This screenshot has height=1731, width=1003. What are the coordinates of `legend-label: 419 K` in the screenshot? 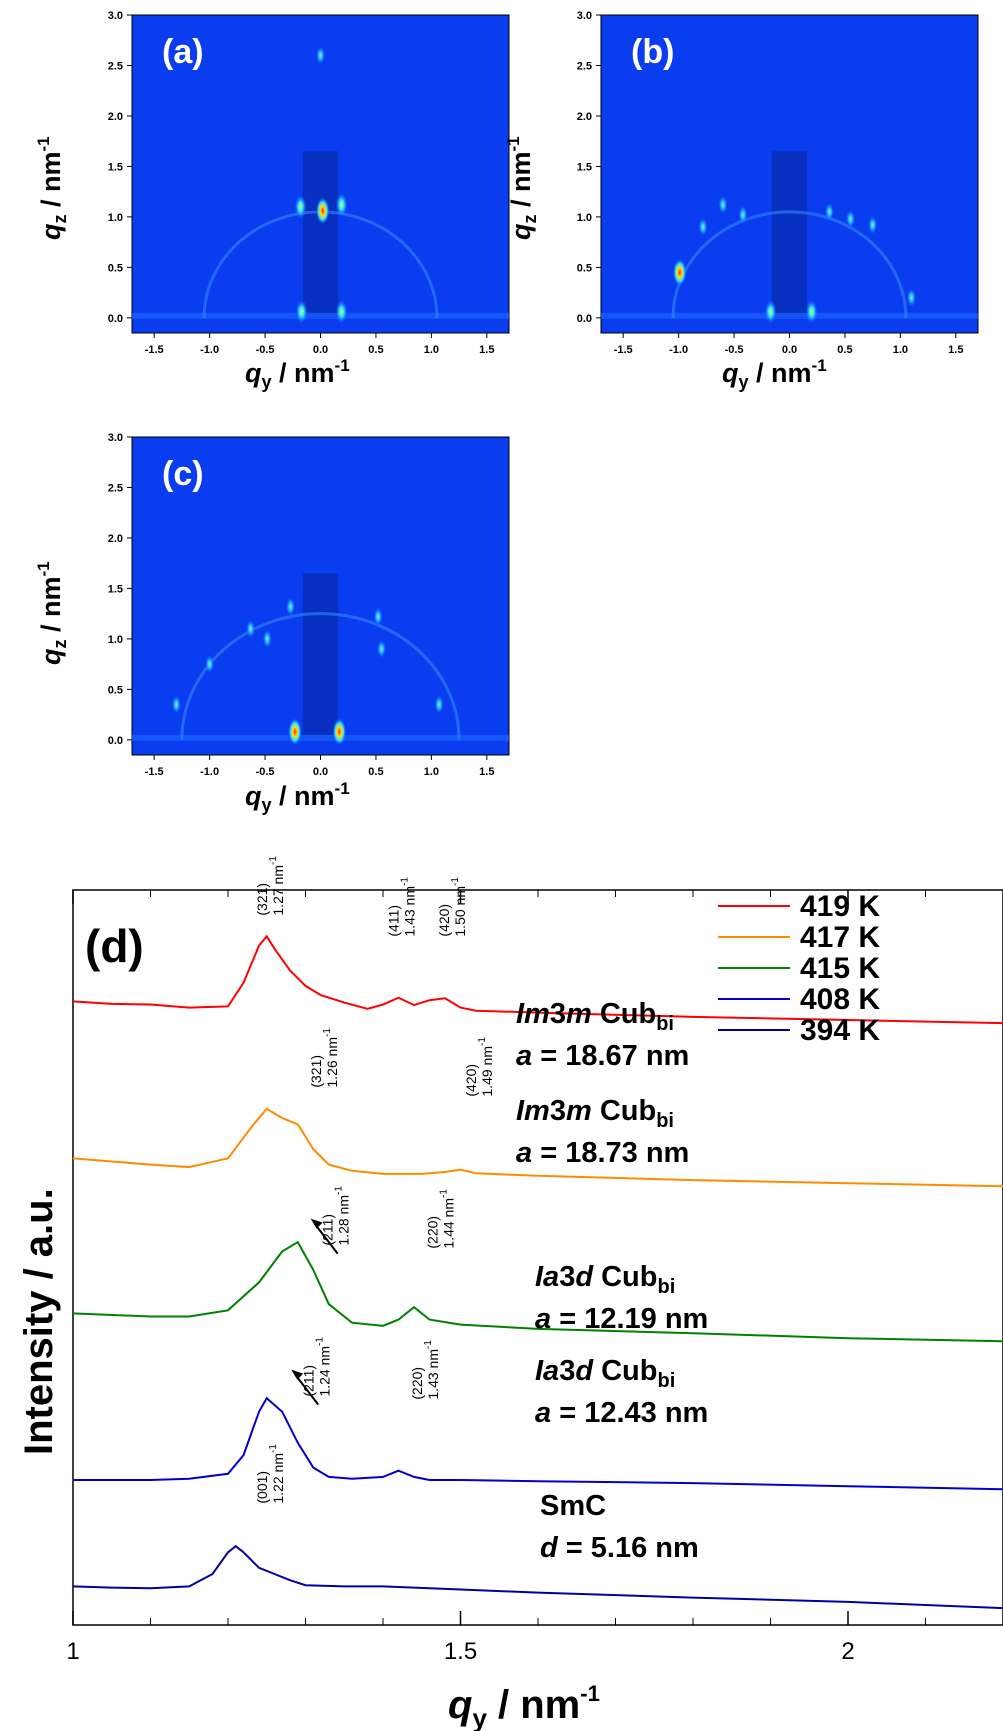 It's located at (840, 906).